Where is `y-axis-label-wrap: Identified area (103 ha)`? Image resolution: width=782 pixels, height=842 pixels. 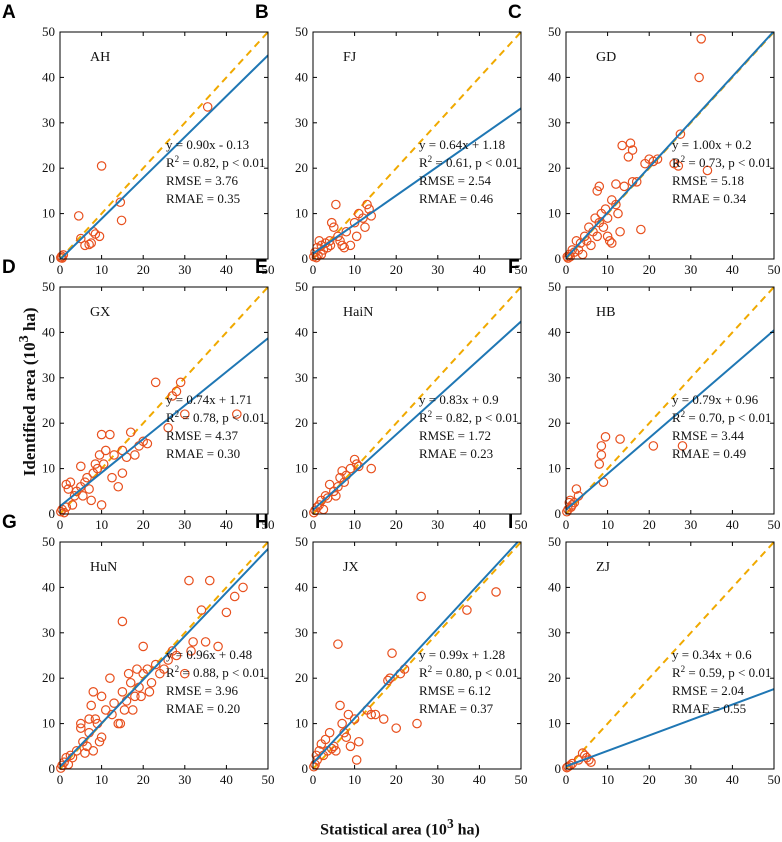
y-axis-label-wrap: Identified area (103 ha) is located at coordinates (23, 421).